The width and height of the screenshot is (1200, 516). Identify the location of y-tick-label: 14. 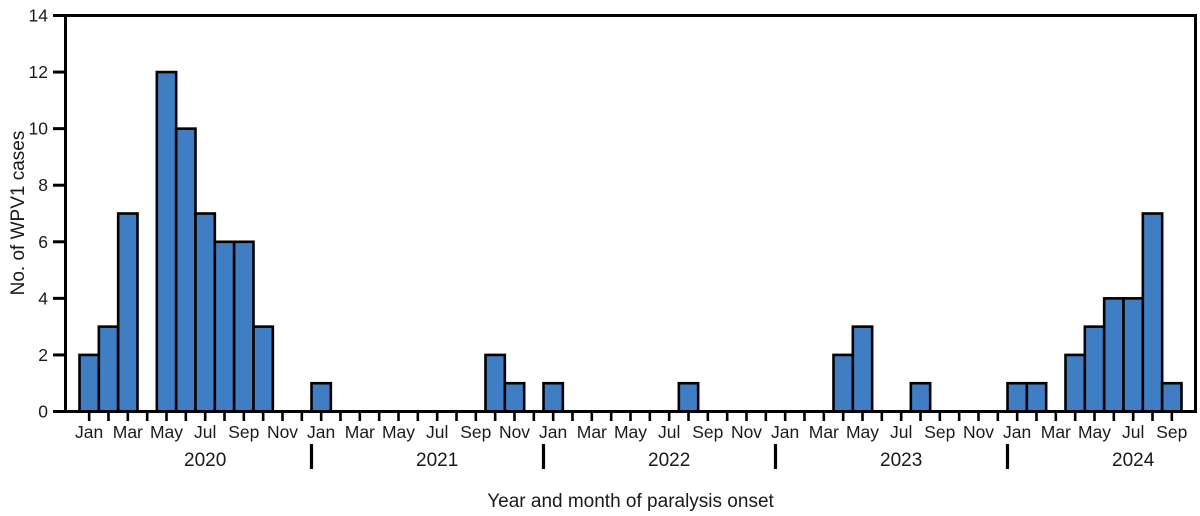
(39, 16).